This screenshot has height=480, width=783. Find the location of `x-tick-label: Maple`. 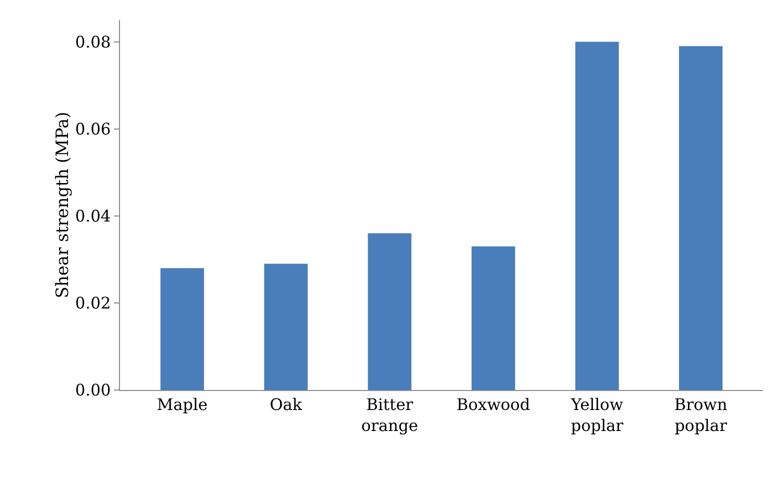

x-tick-label: Maple is located at coordinates (182, 404).